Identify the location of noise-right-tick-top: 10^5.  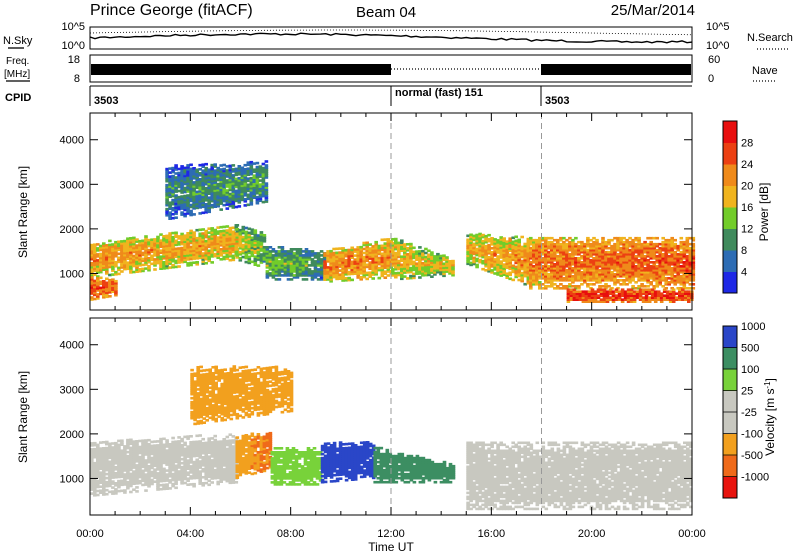
(718, 27).